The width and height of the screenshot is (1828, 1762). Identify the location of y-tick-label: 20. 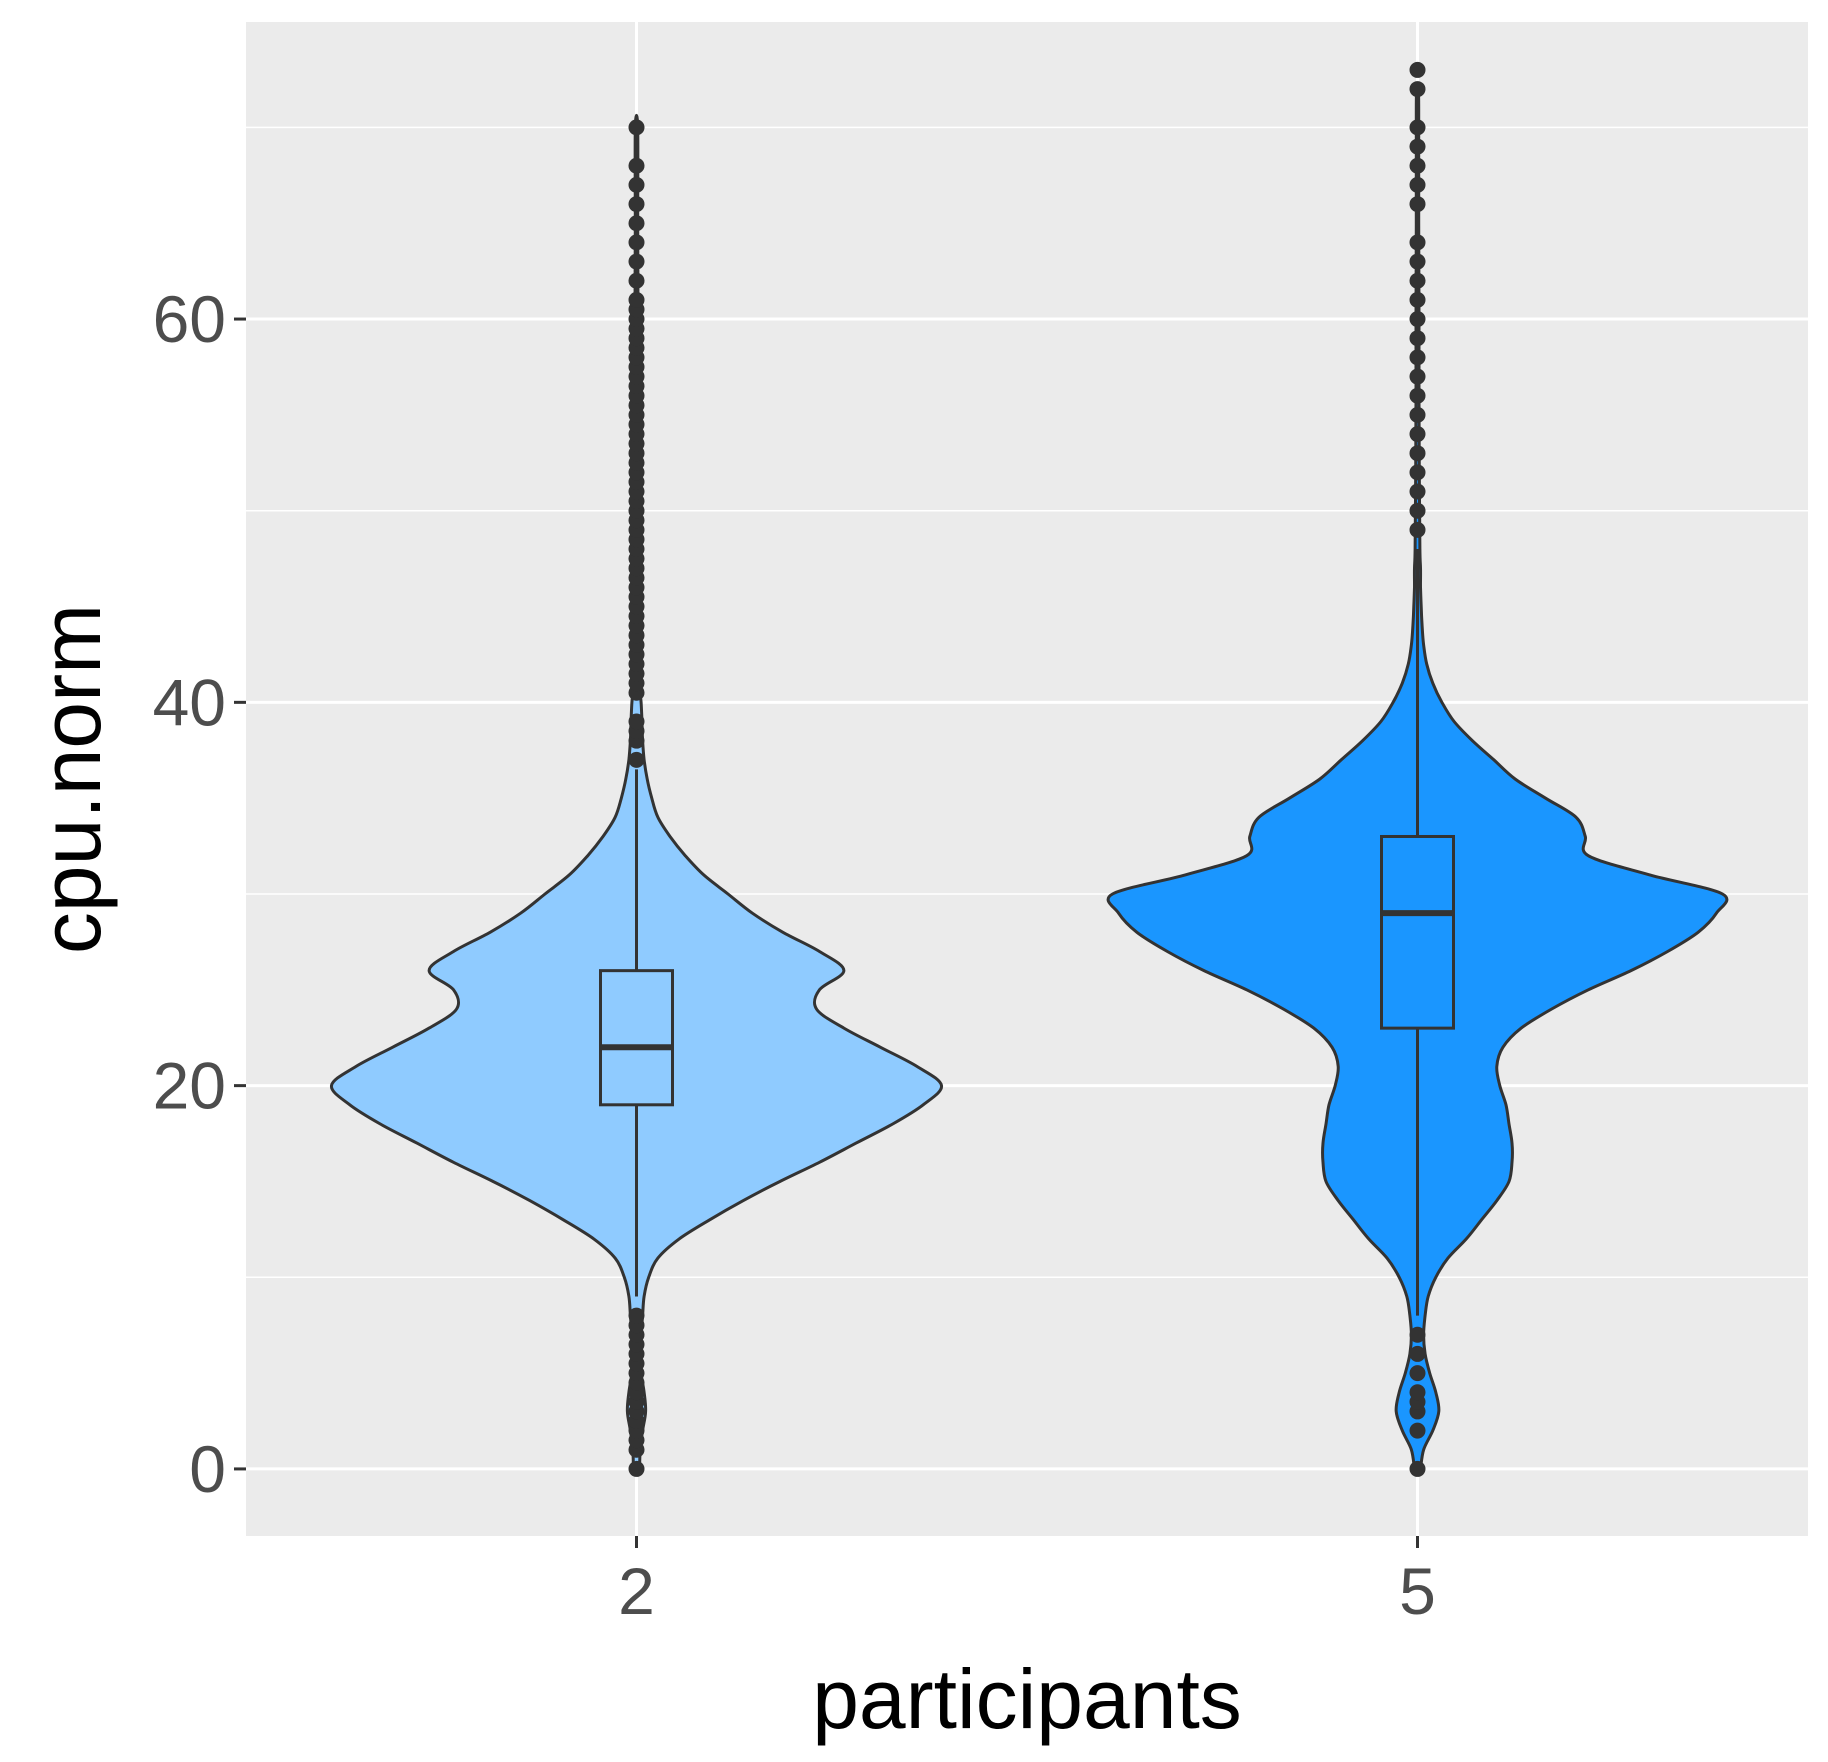
(189, 1086).